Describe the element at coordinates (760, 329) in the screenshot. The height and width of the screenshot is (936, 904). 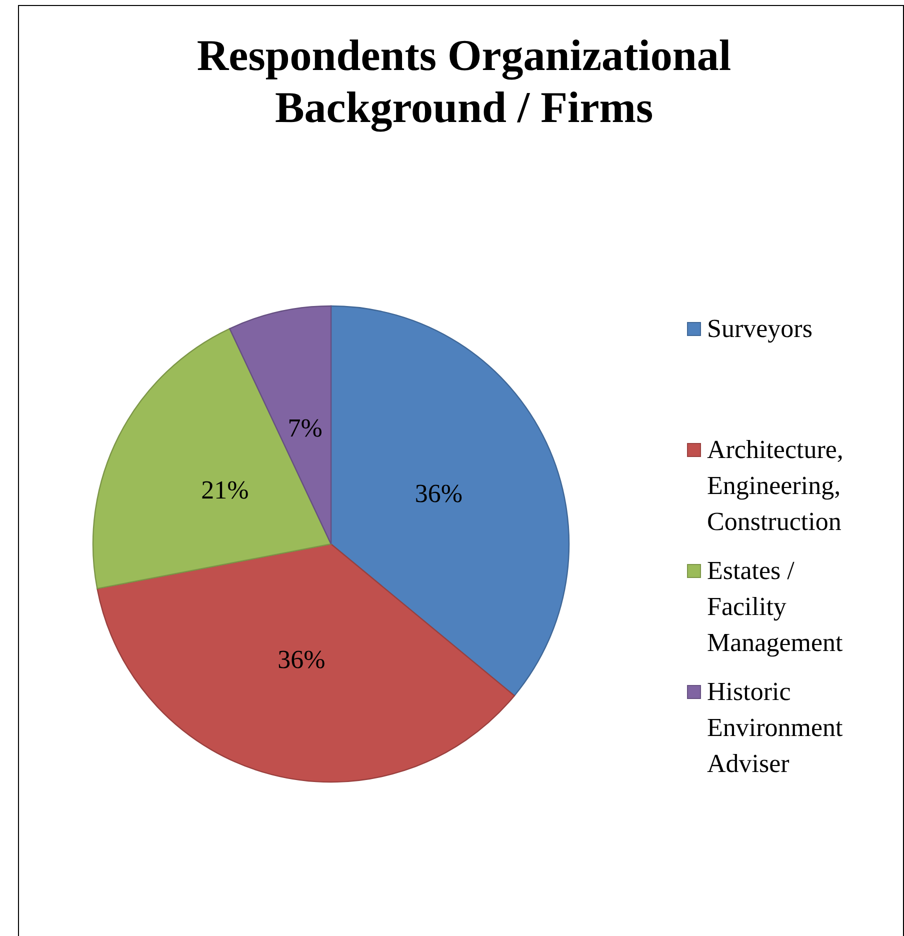
I see `legend-label: Surveyors` at that location.